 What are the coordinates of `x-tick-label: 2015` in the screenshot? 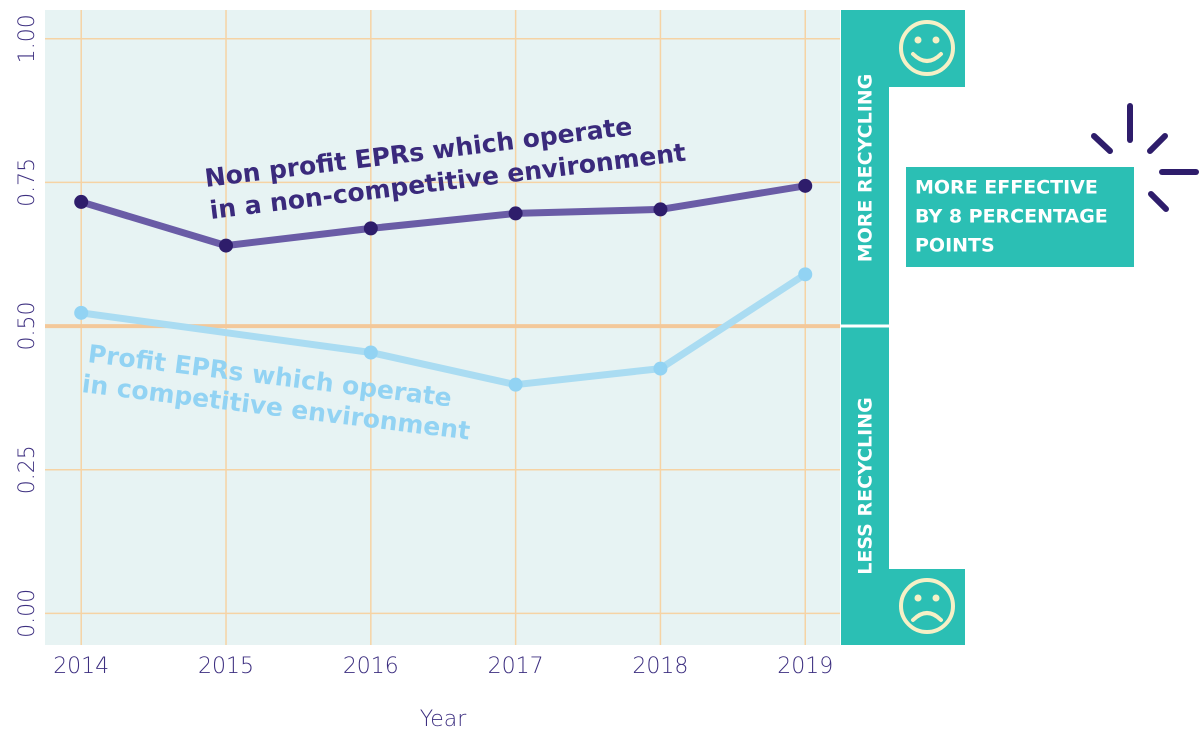 It's located at (226, 666).